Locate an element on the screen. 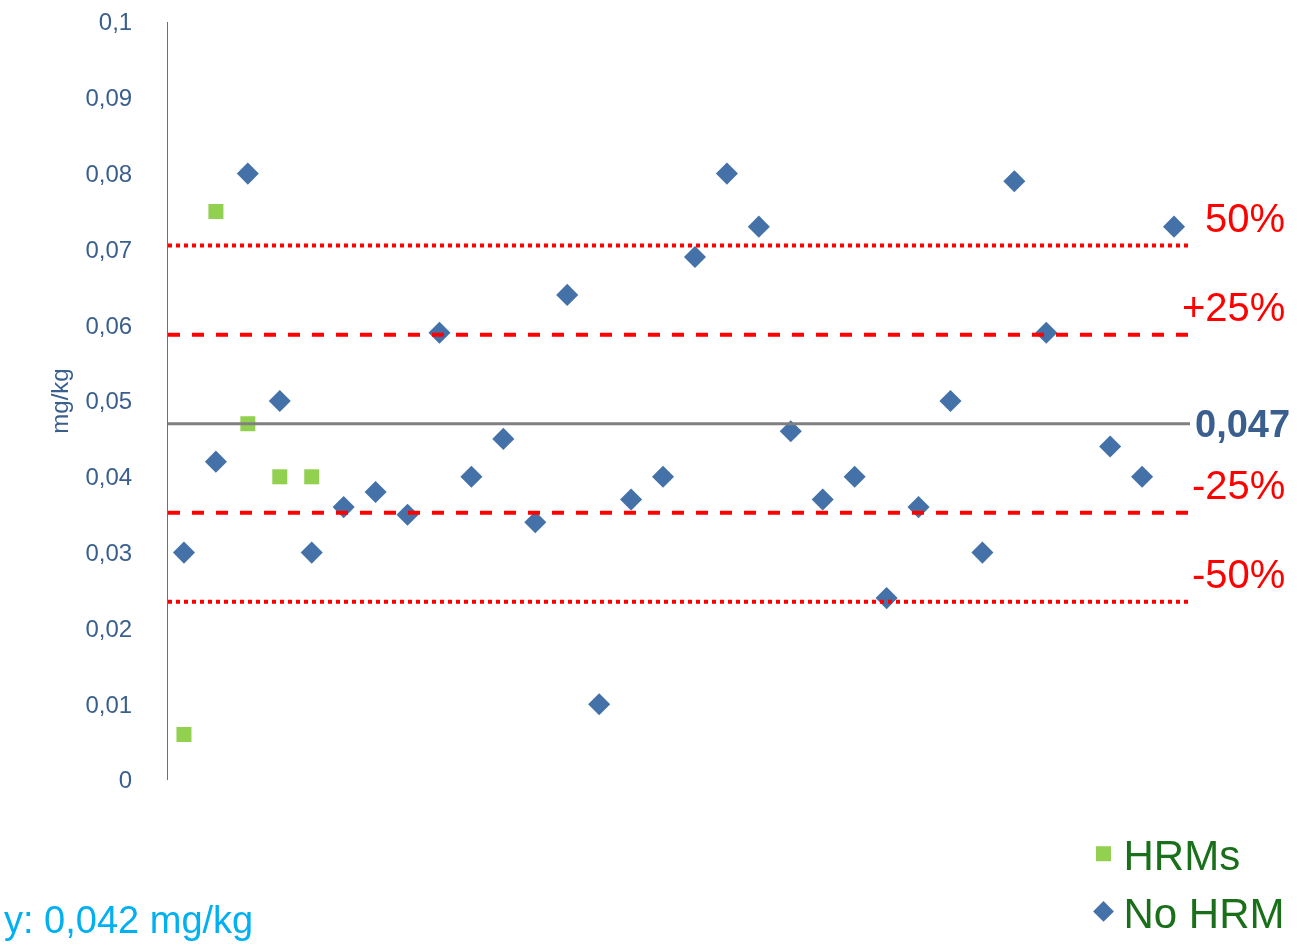  y-tick-label: 0,03 is located at coordinates (109, 552).